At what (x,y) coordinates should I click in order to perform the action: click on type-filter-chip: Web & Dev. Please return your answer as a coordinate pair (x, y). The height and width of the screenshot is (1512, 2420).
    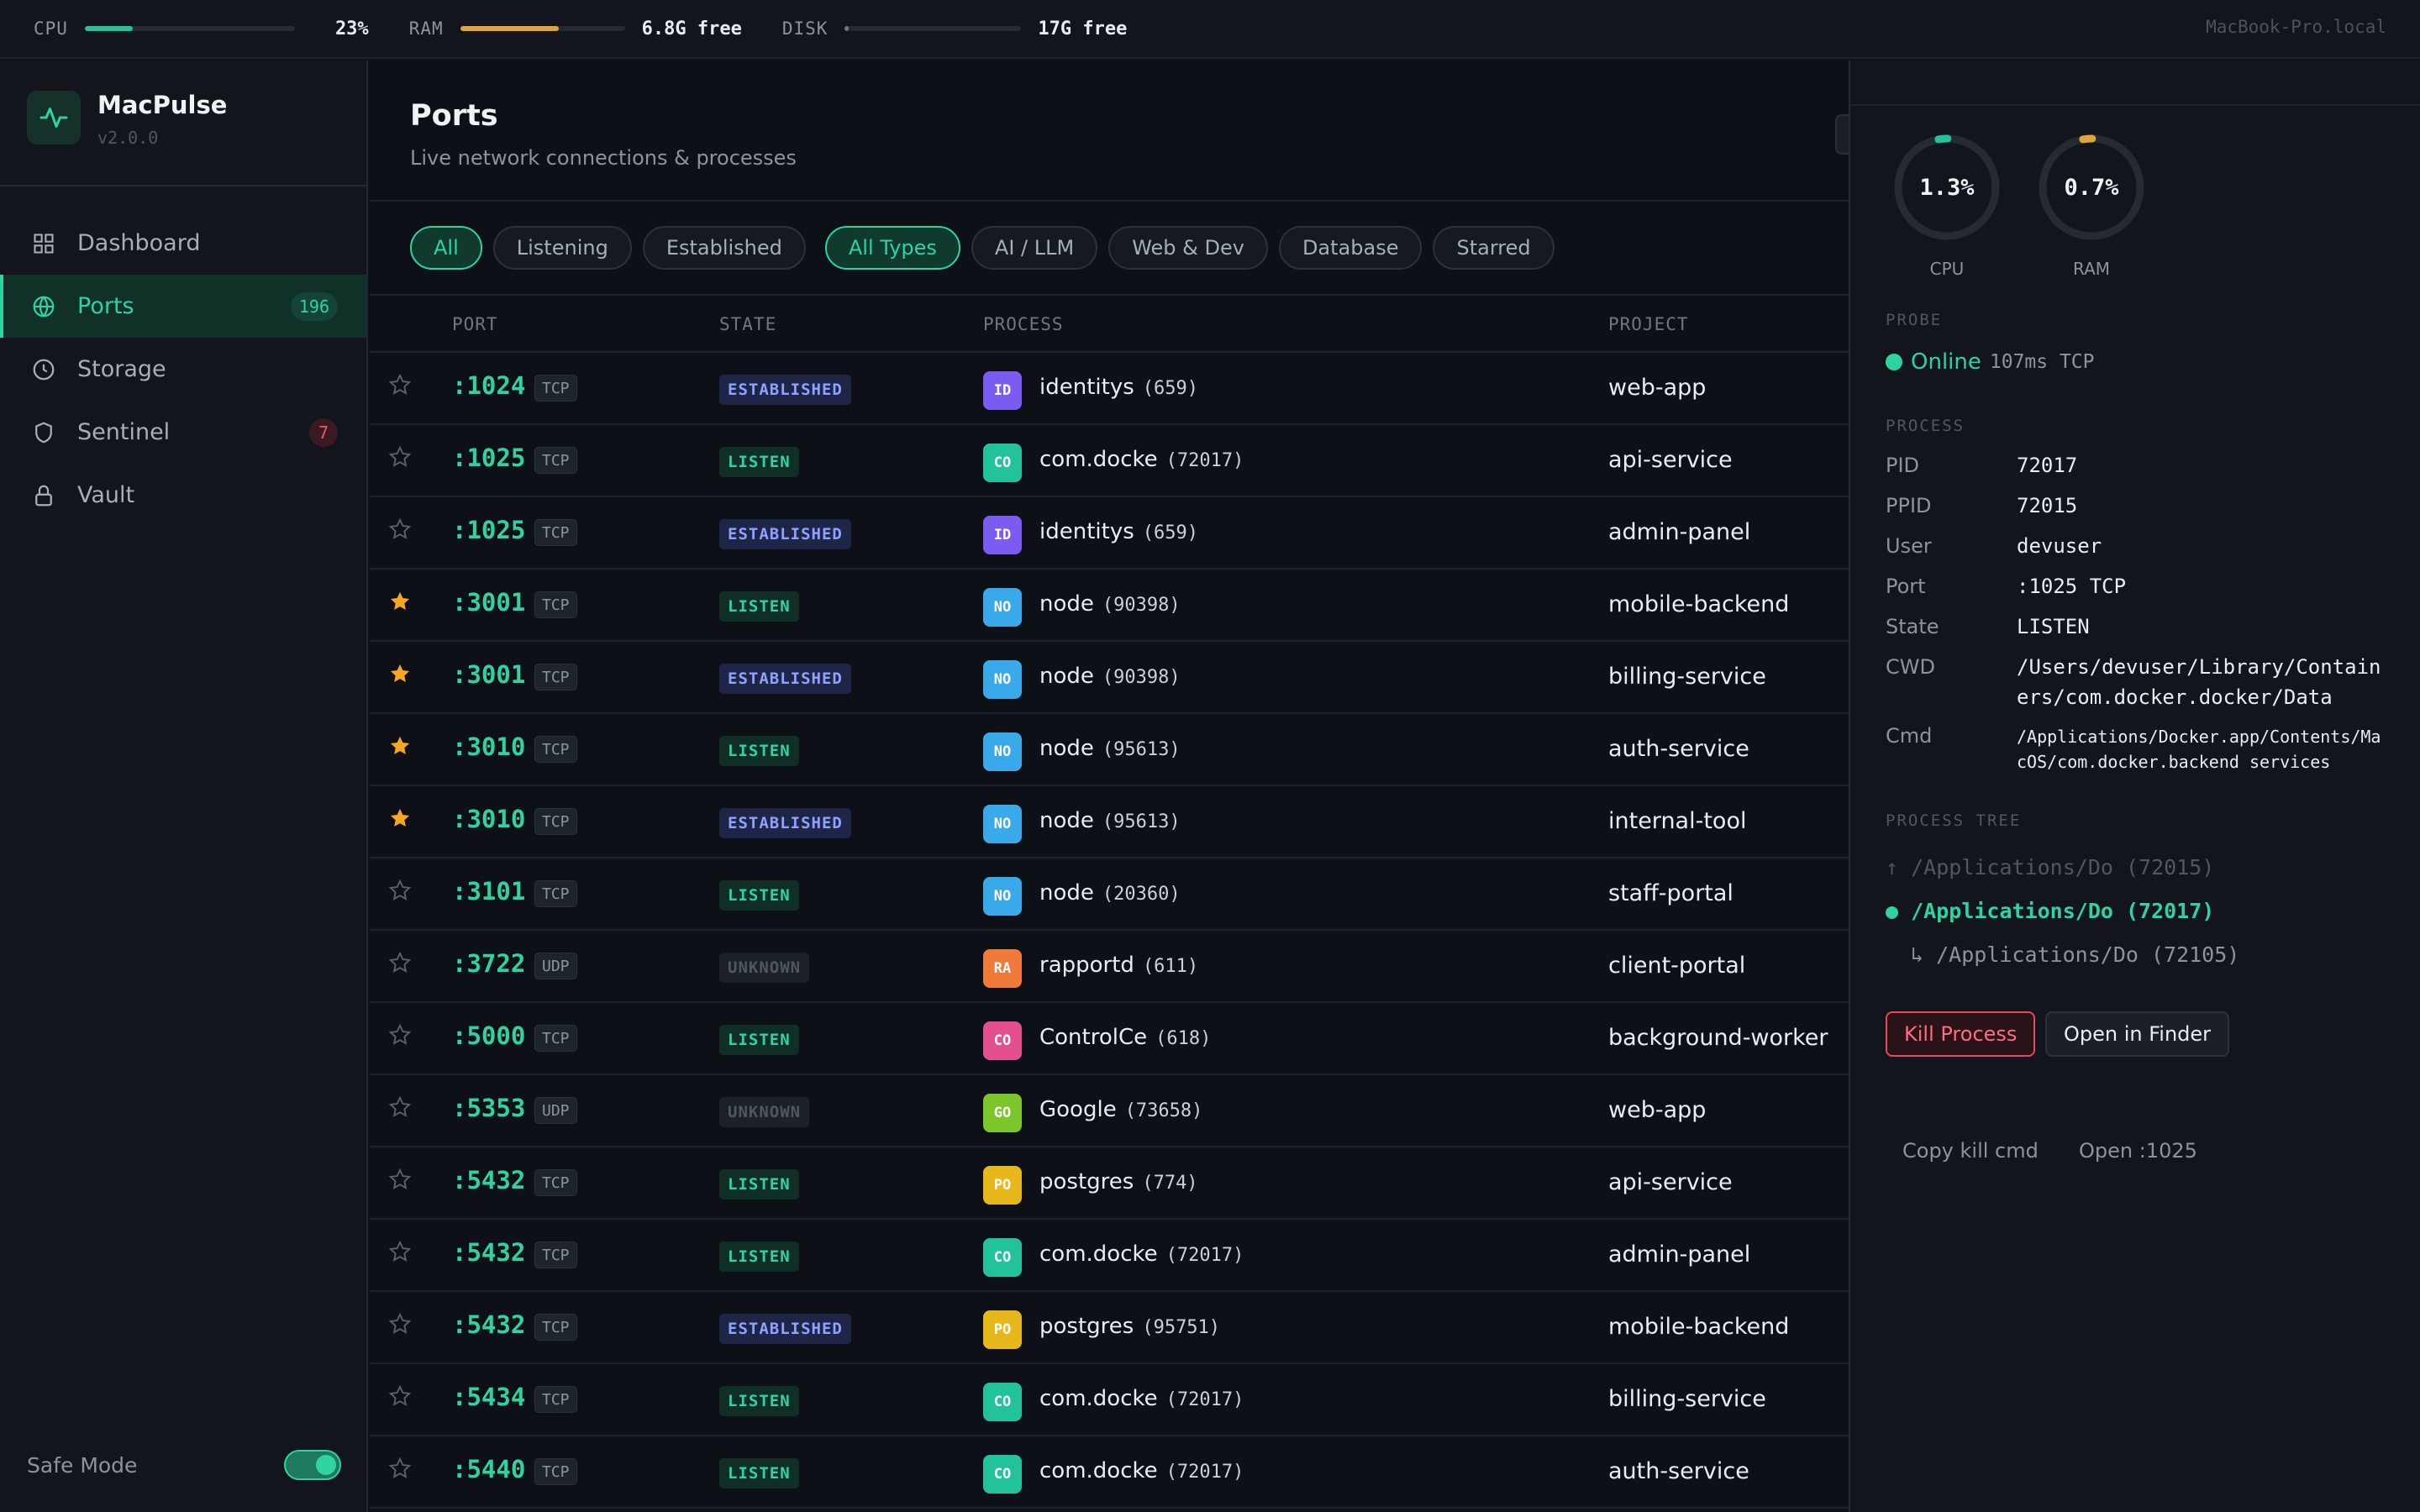
    Looking at the image, I should click on (1188, 248).